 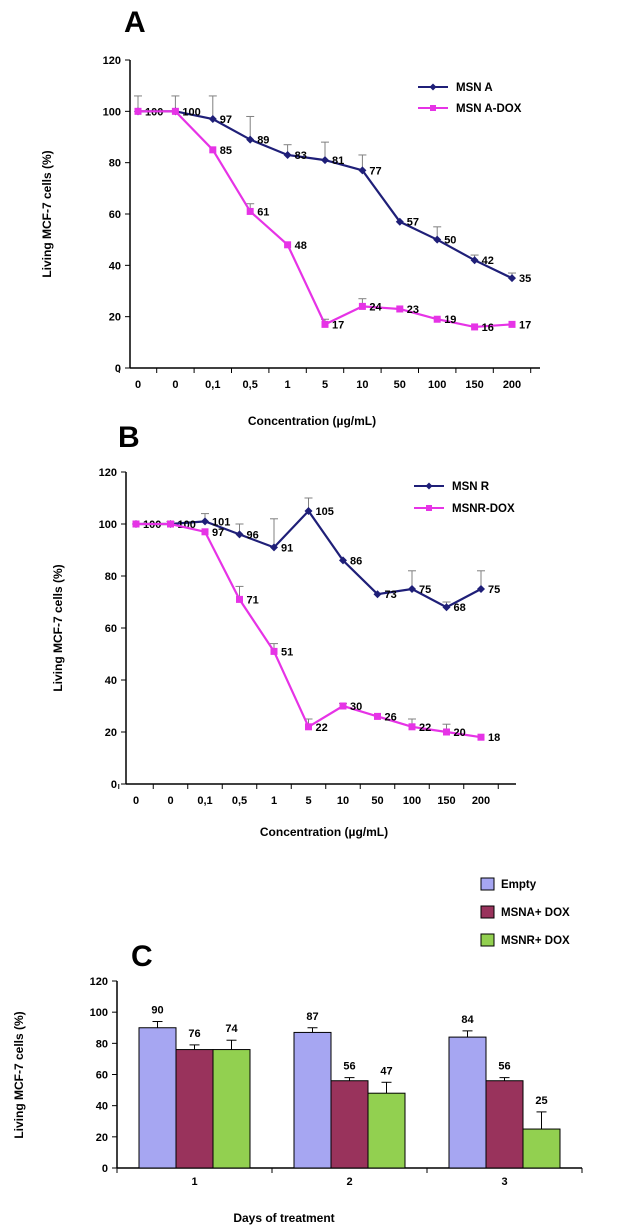 I want to click on data-label: 86, so click(x=356, y=561).